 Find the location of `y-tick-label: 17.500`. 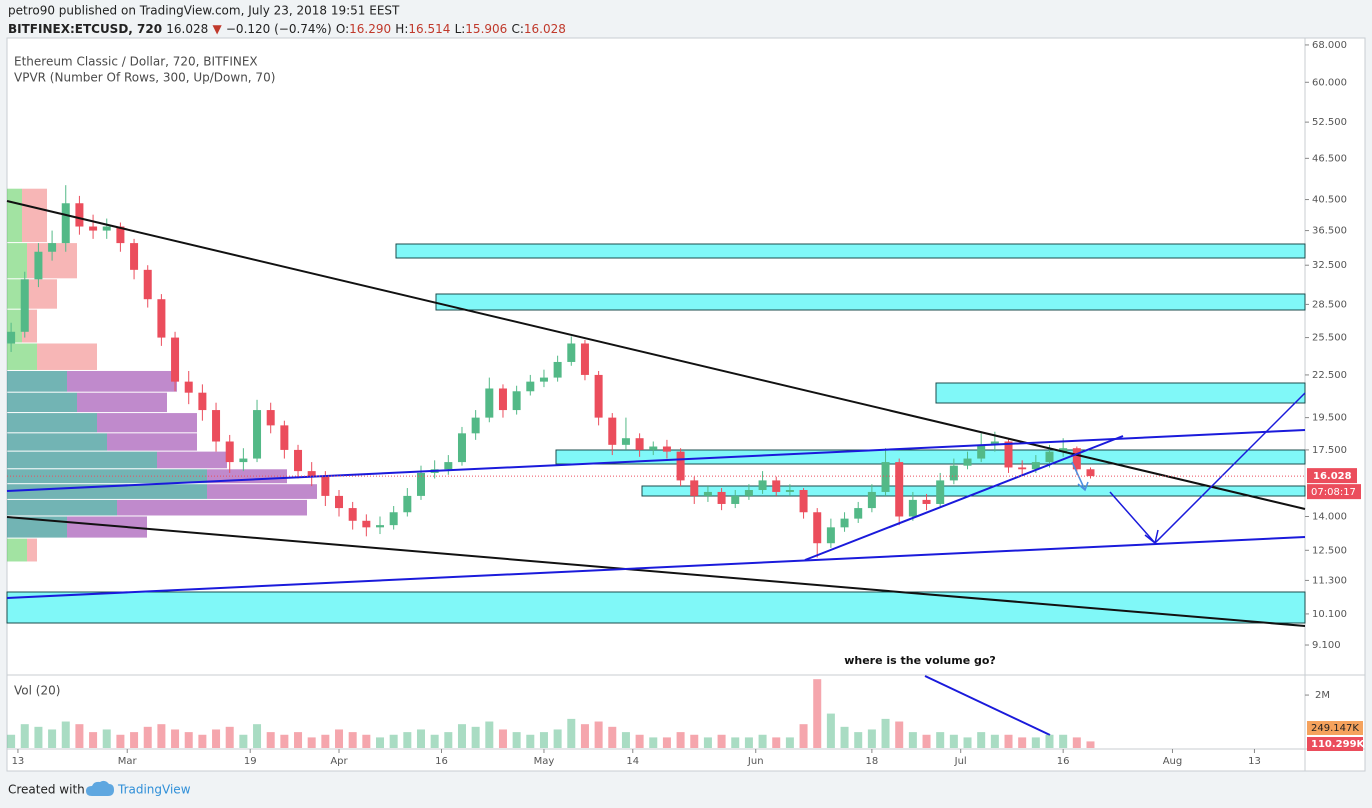

y-tick-label: 17.500 is located at coordinates (1329, 450).